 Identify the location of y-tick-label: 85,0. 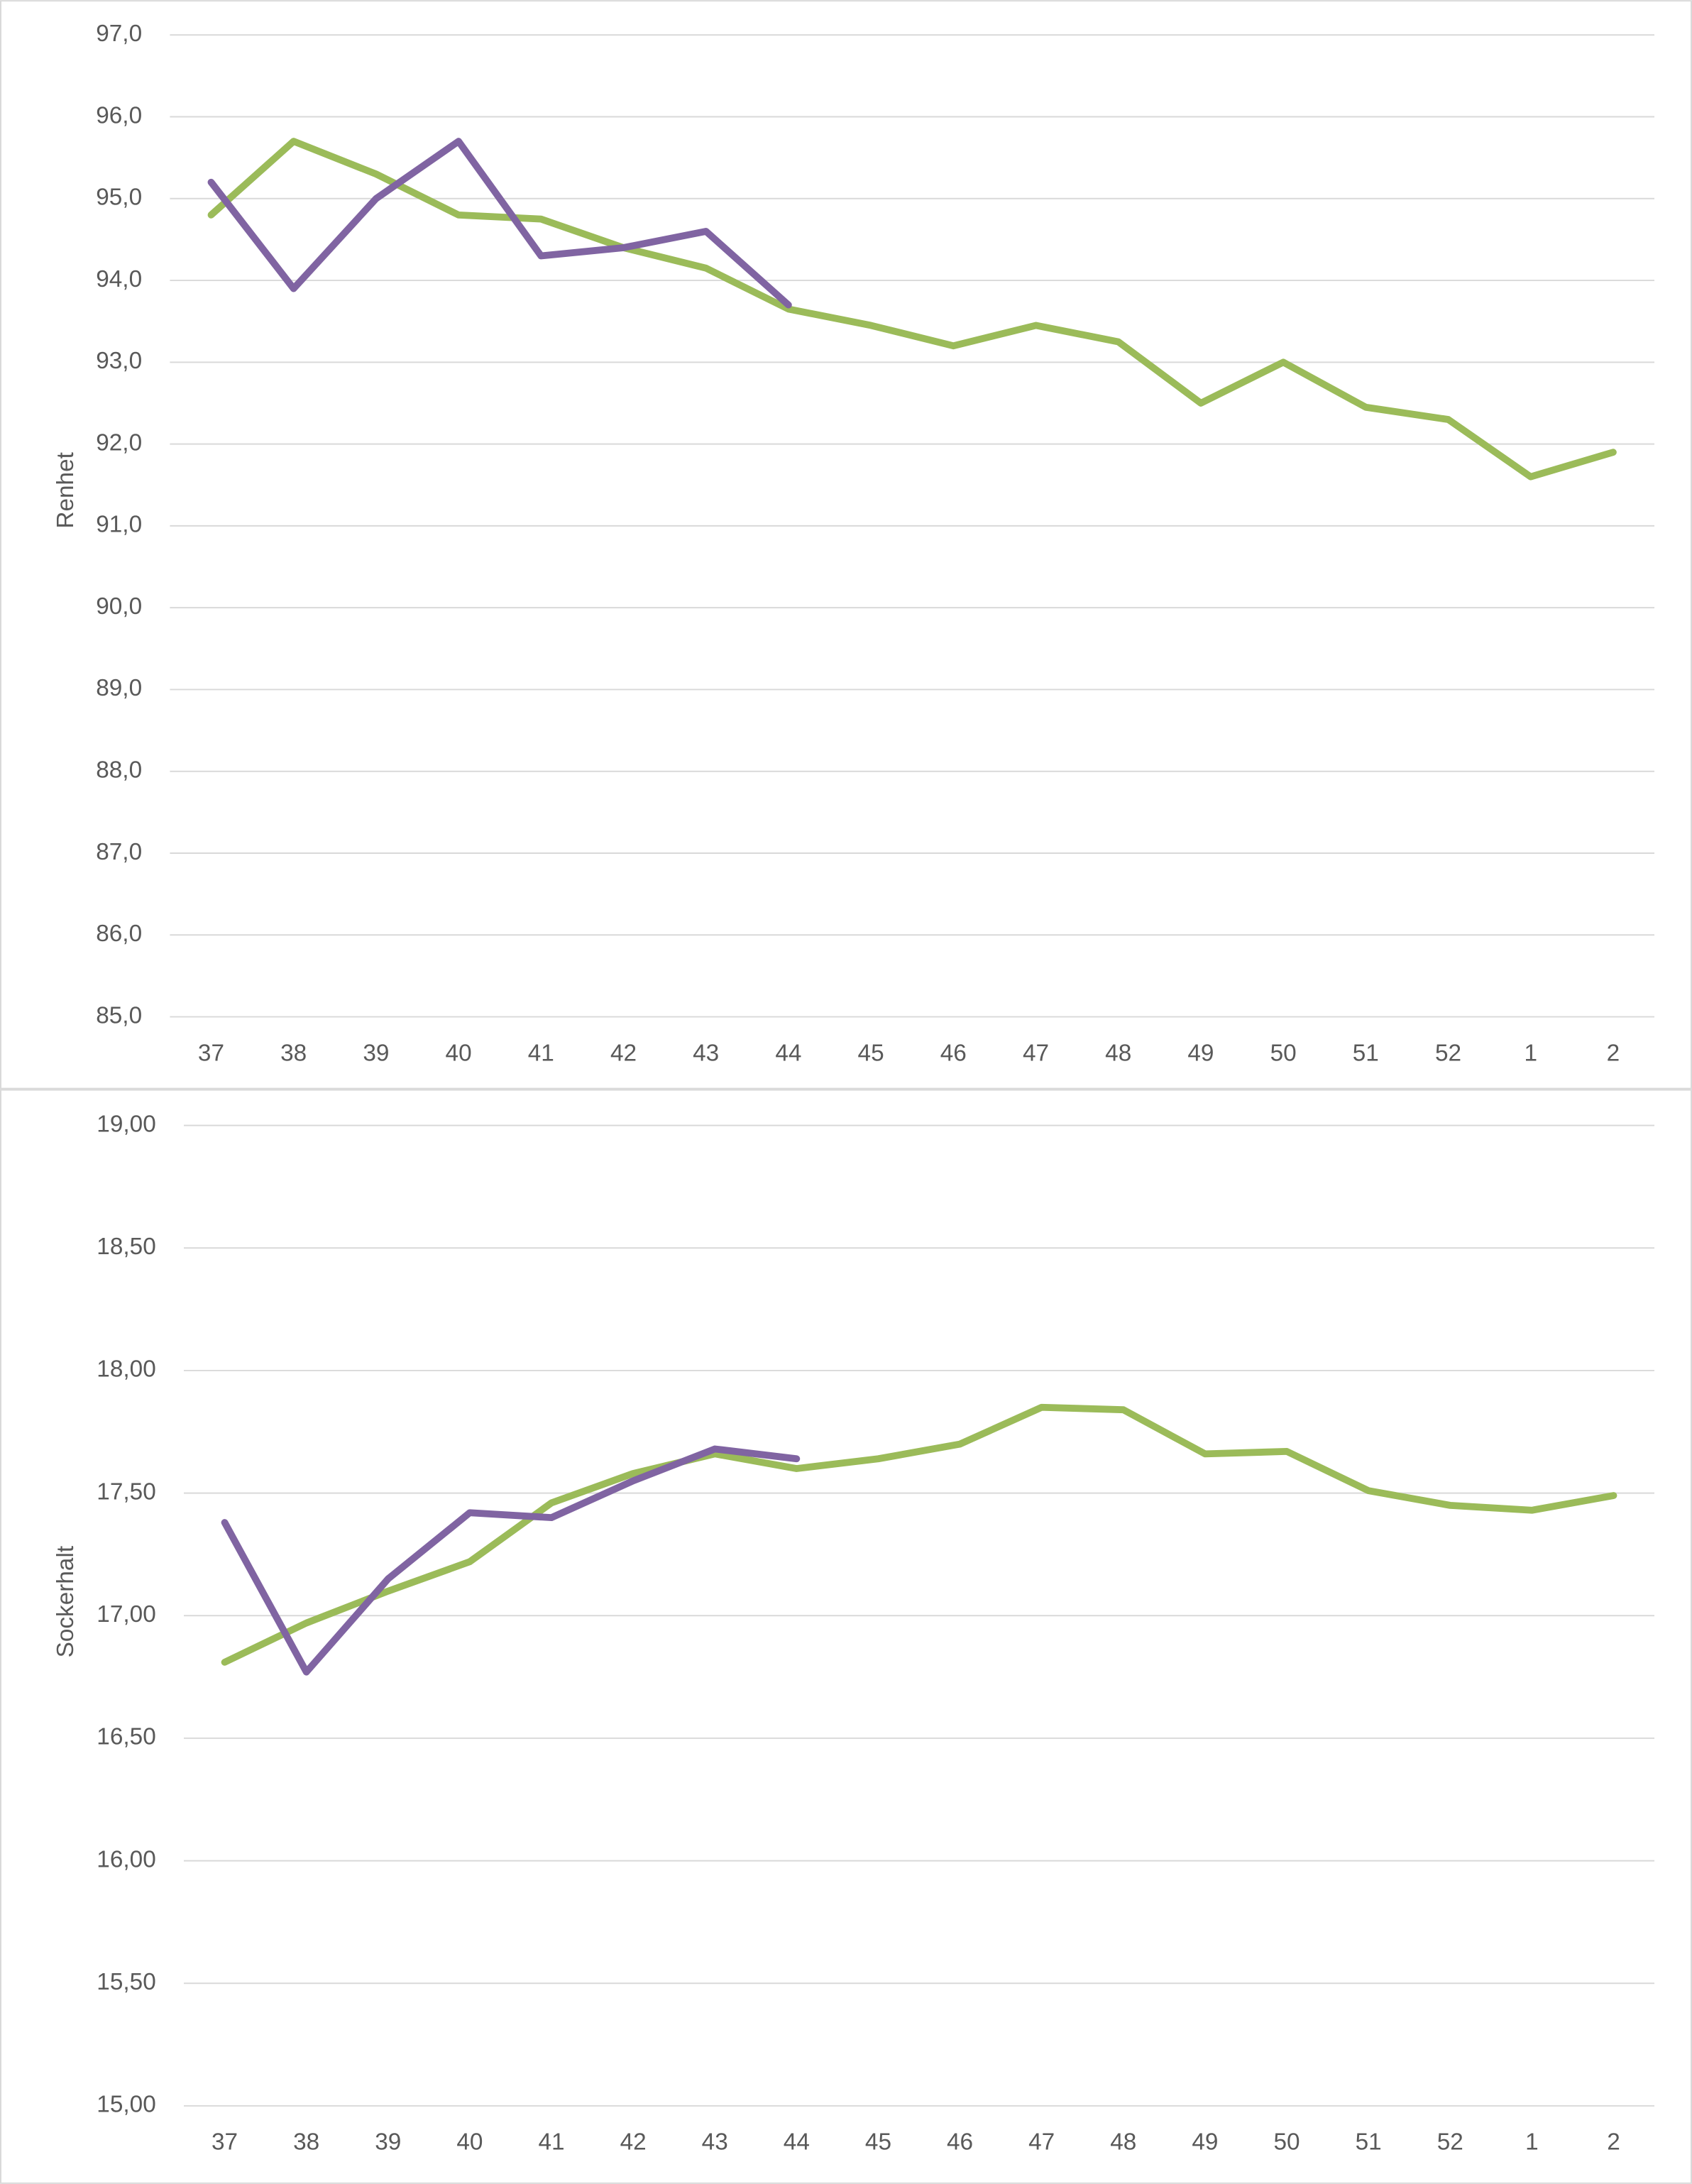
(119, 1015).